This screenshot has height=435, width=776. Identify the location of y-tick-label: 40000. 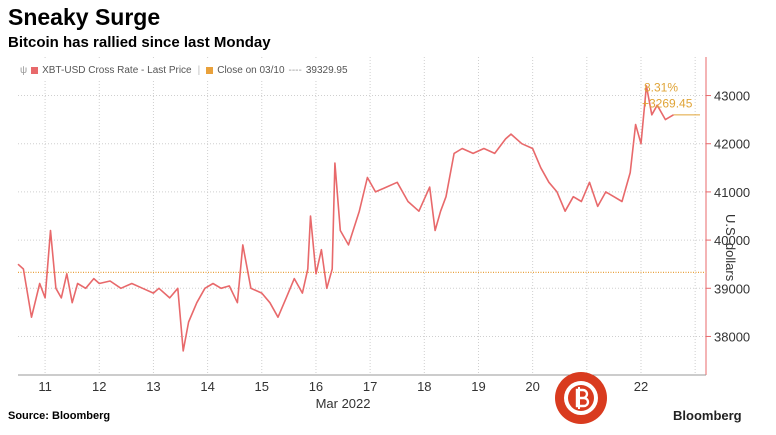
(732, 240).